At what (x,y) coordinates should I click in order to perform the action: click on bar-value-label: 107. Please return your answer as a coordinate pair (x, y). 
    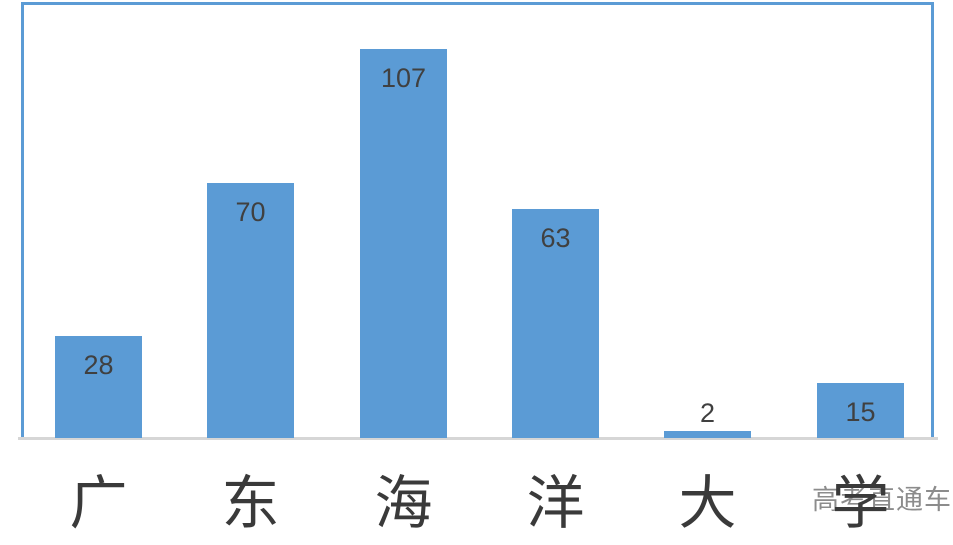
    Looking at the image, I should click on (403, 78).